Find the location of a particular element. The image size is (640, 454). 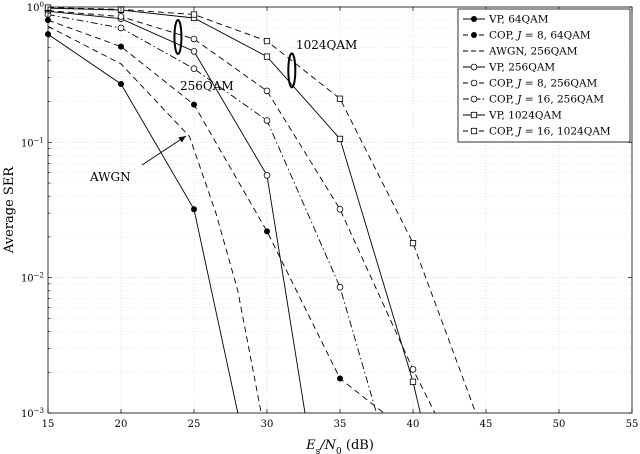

legend-item-2: AWGN, 256QAM is located at coordinates (520, 52).